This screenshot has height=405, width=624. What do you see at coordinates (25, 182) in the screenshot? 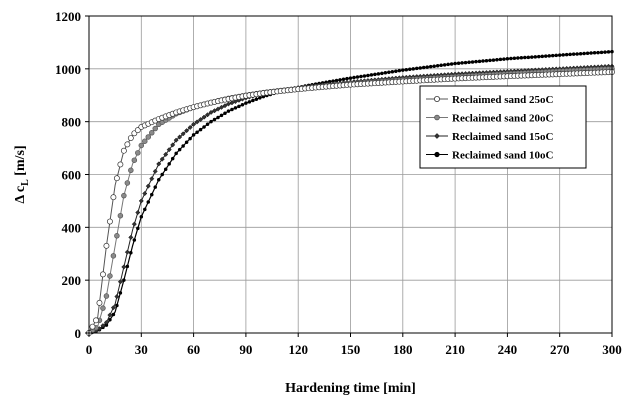
I see `y-axis-title-subscript: L` at bounding box center [25, 182].